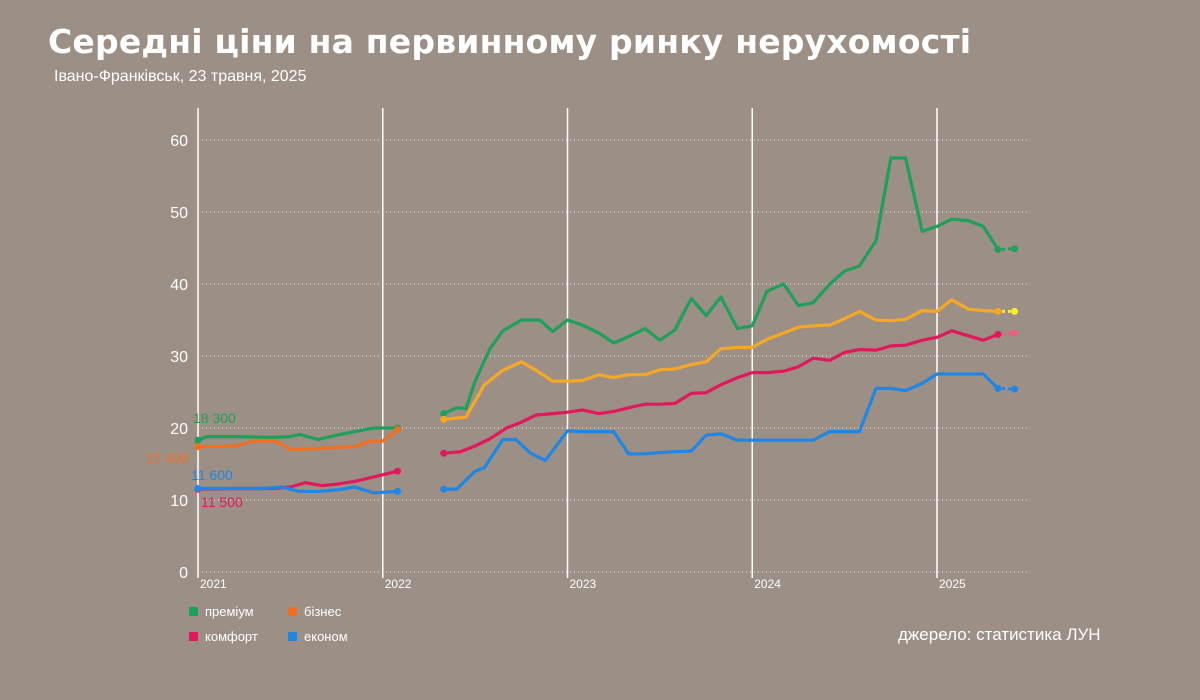 This screenshot has height=700, width=1200. What do you see at coordinates (180, 76) in the screenshot?
I see `chart-subtitle: Івано-Франківськ, 23 травня, 2025` at bounding box center [180, 76].